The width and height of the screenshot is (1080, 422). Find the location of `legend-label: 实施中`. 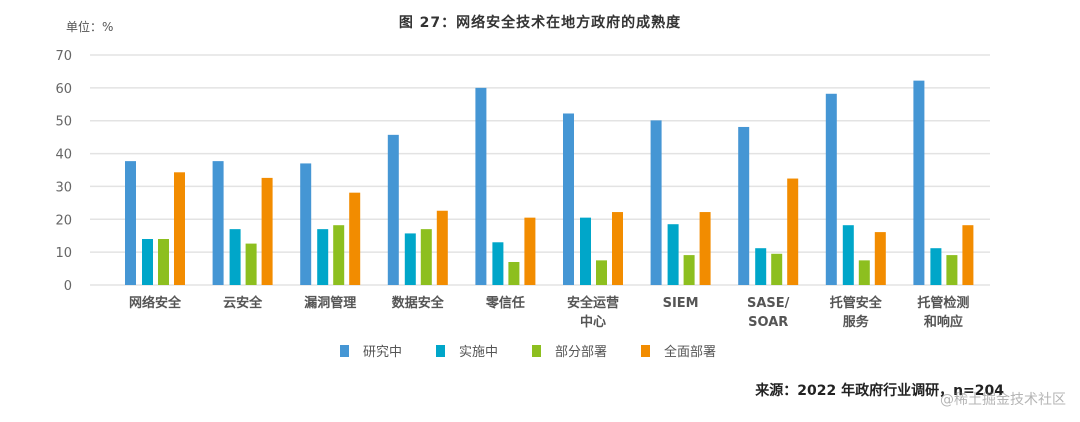

legend-label: 实施中 is located at coordinates (479, 352).